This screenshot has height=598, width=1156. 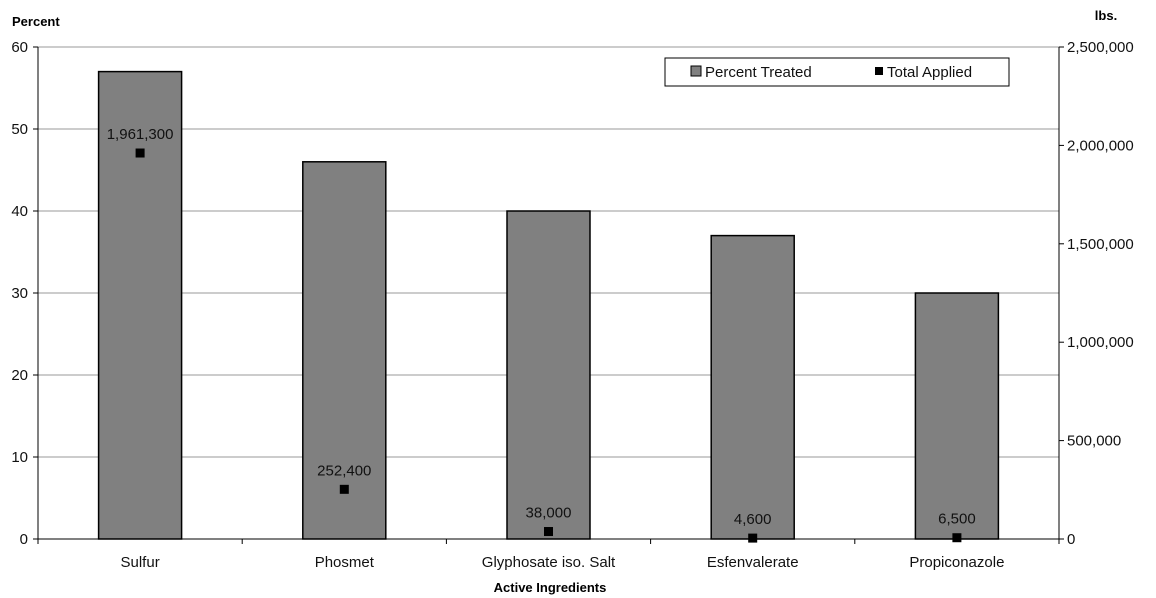 I want to click on x-tick-label: Sulfur, so click(x=140, y=562).